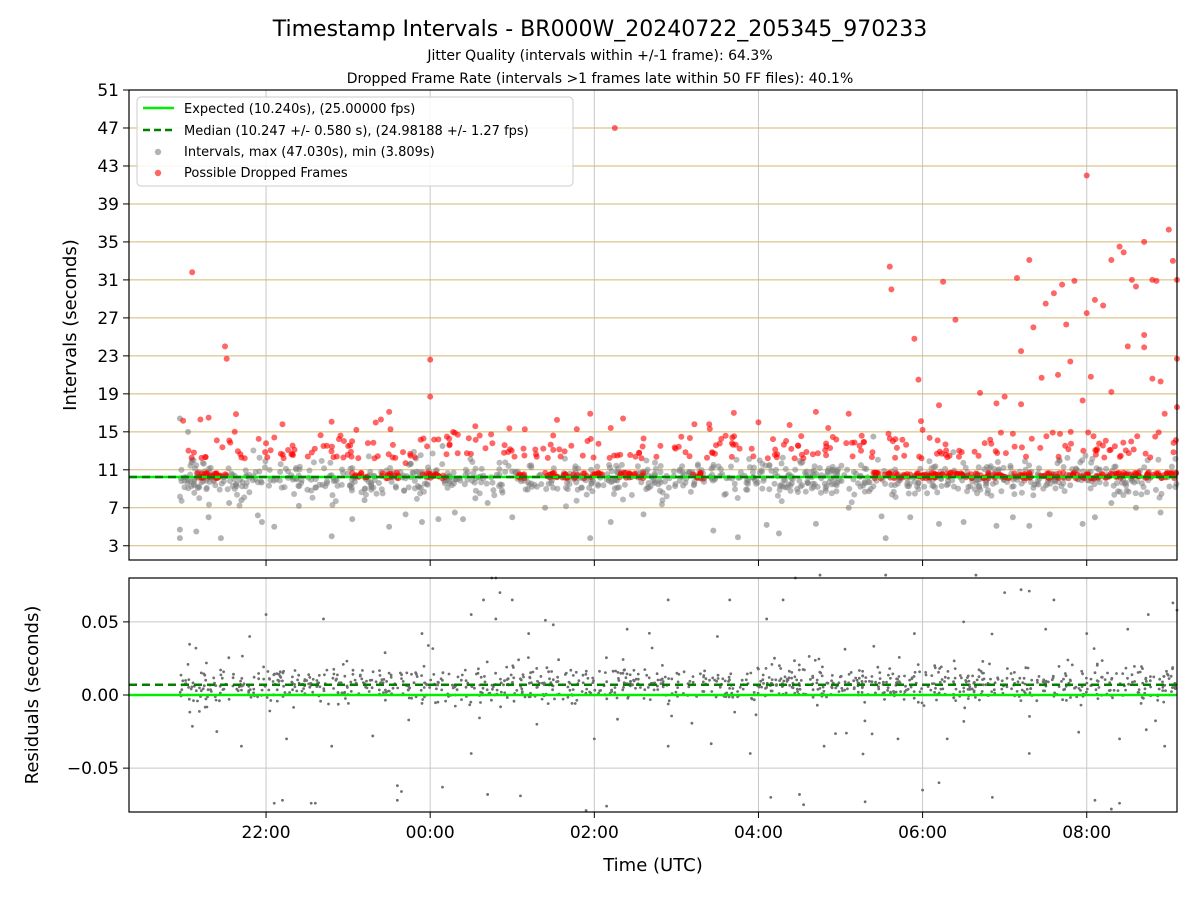  I want to click on intervals-y-tick-label: 31, so click(108, 281).